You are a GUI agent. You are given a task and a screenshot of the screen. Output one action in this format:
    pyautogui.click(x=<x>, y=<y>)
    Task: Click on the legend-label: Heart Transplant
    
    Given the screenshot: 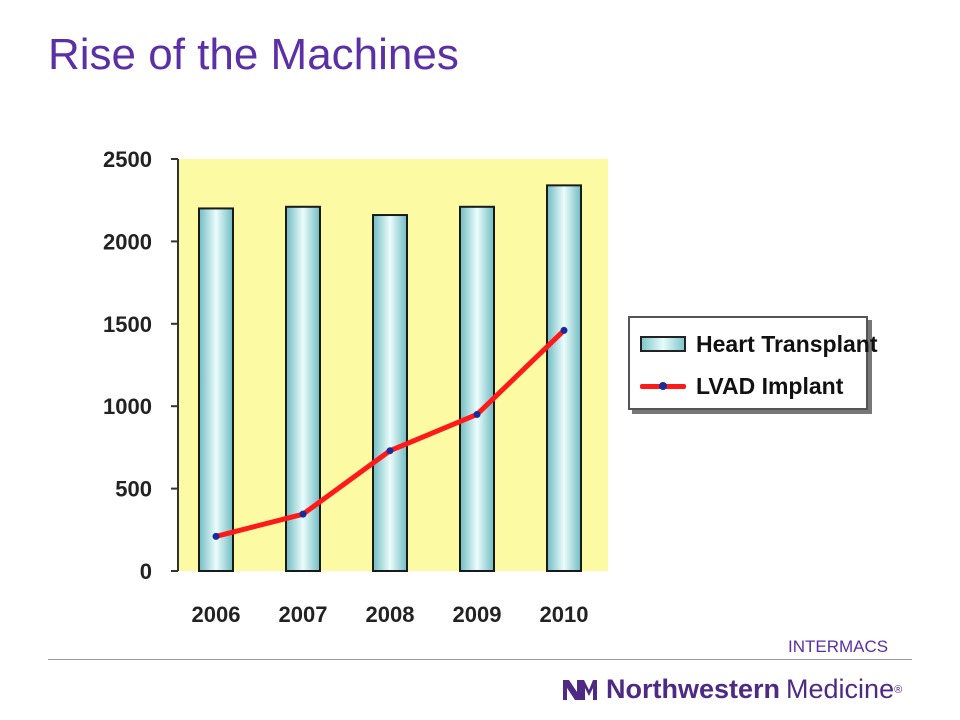 What is the action you would take?
    pyautogui.click(x=787, y=343)
    